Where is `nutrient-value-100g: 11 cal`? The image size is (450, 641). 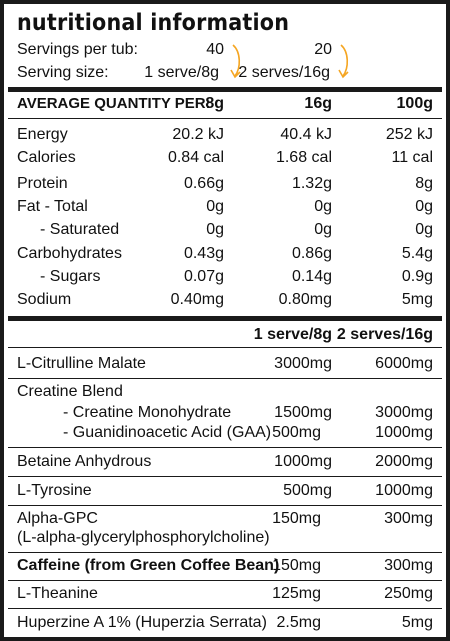
nutrient-value-100g: 11 cal is located at coordinates (412, 157).